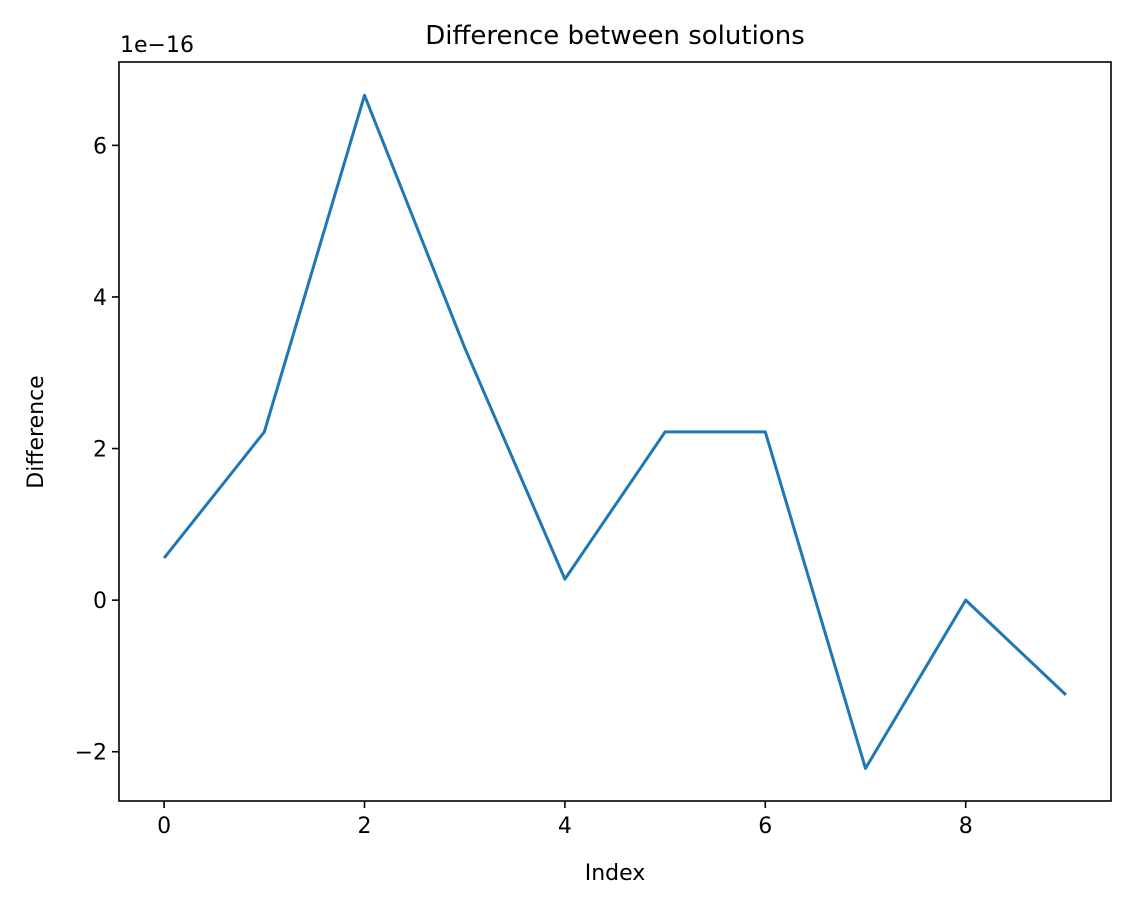 This screenshot has height=908, width=1131. What do you see at coordinates (966, 826) in the screenshot?
I see `x-tick-label: 8` at bounding box center [966, 826].